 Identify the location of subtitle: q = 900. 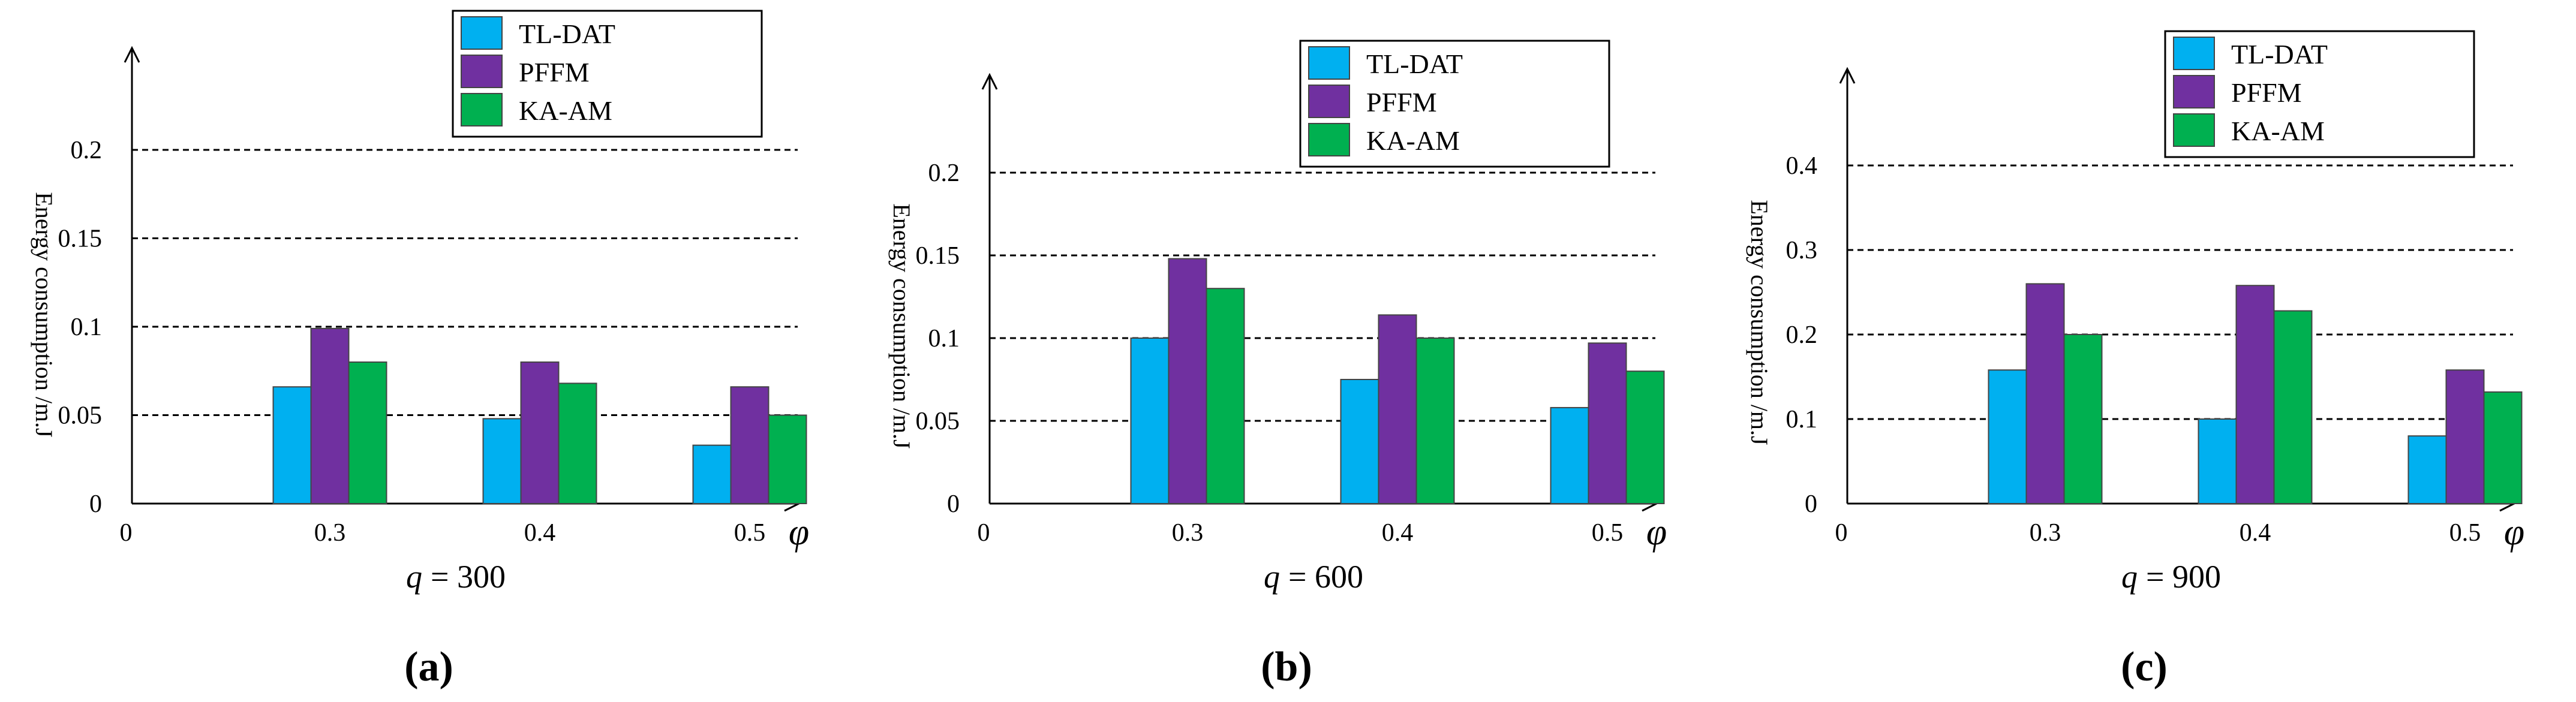
(2171, 577).